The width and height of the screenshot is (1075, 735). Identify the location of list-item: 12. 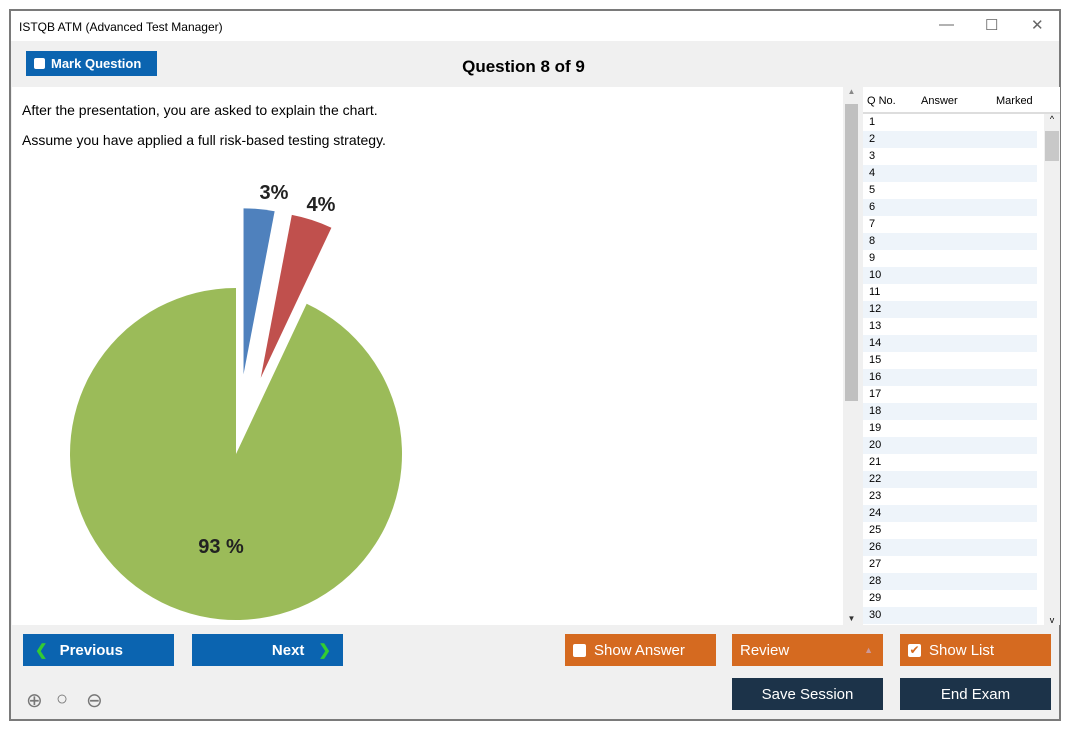
(950, 309).